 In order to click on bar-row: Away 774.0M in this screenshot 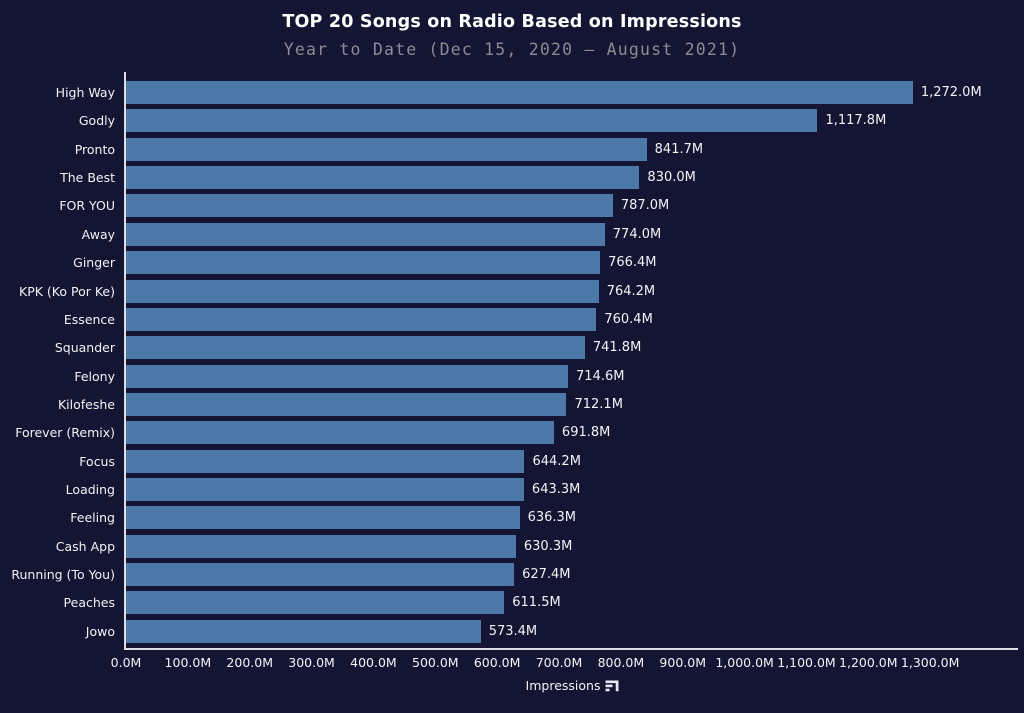, I will do `click(550, 234)`.